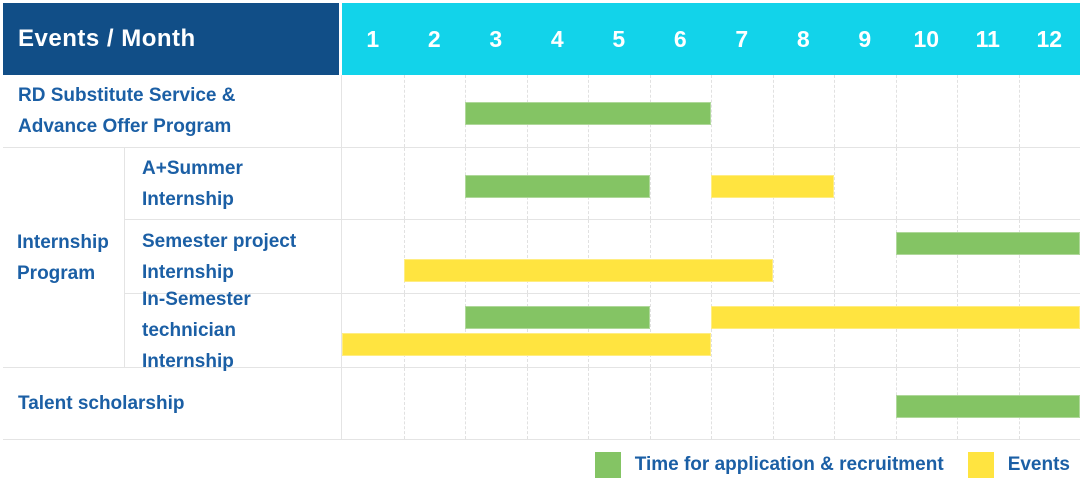 The height and width of the screenshot is (494, 1080). I want to click on group-label-line: Program, so click(56, 273).